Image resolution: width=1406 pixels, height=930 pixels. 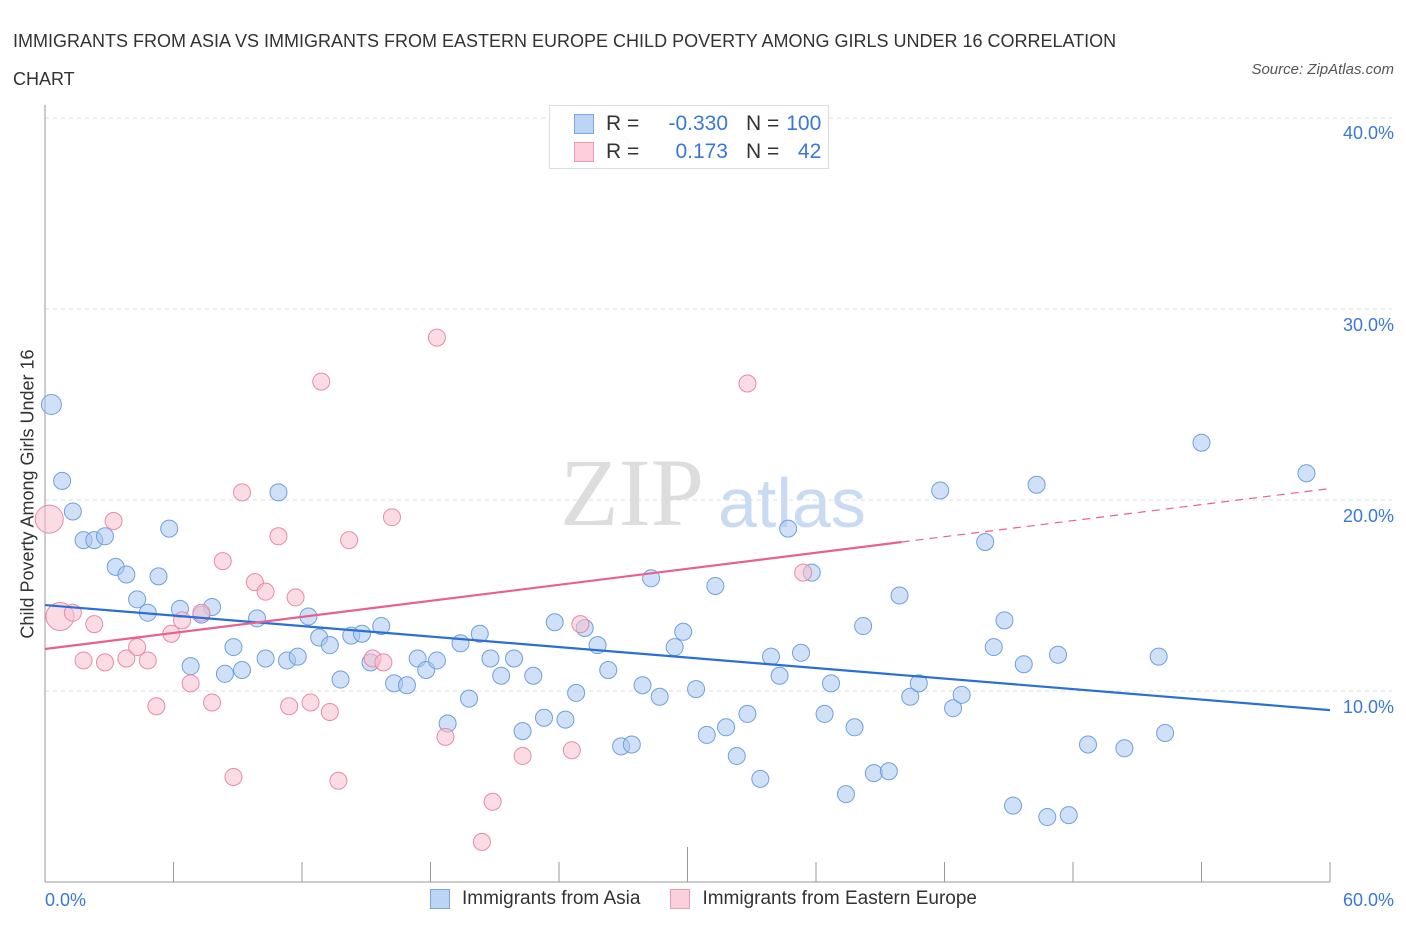 I want to click on legend-item-asia: Immigrants from Asia, so click(x=535, y=899).